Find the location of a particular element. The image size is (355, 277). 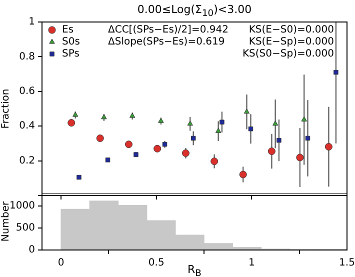

chart-title: 0.00≤Log(Σ$_{10}$)<3.00 is located at coordinates (194, 11).